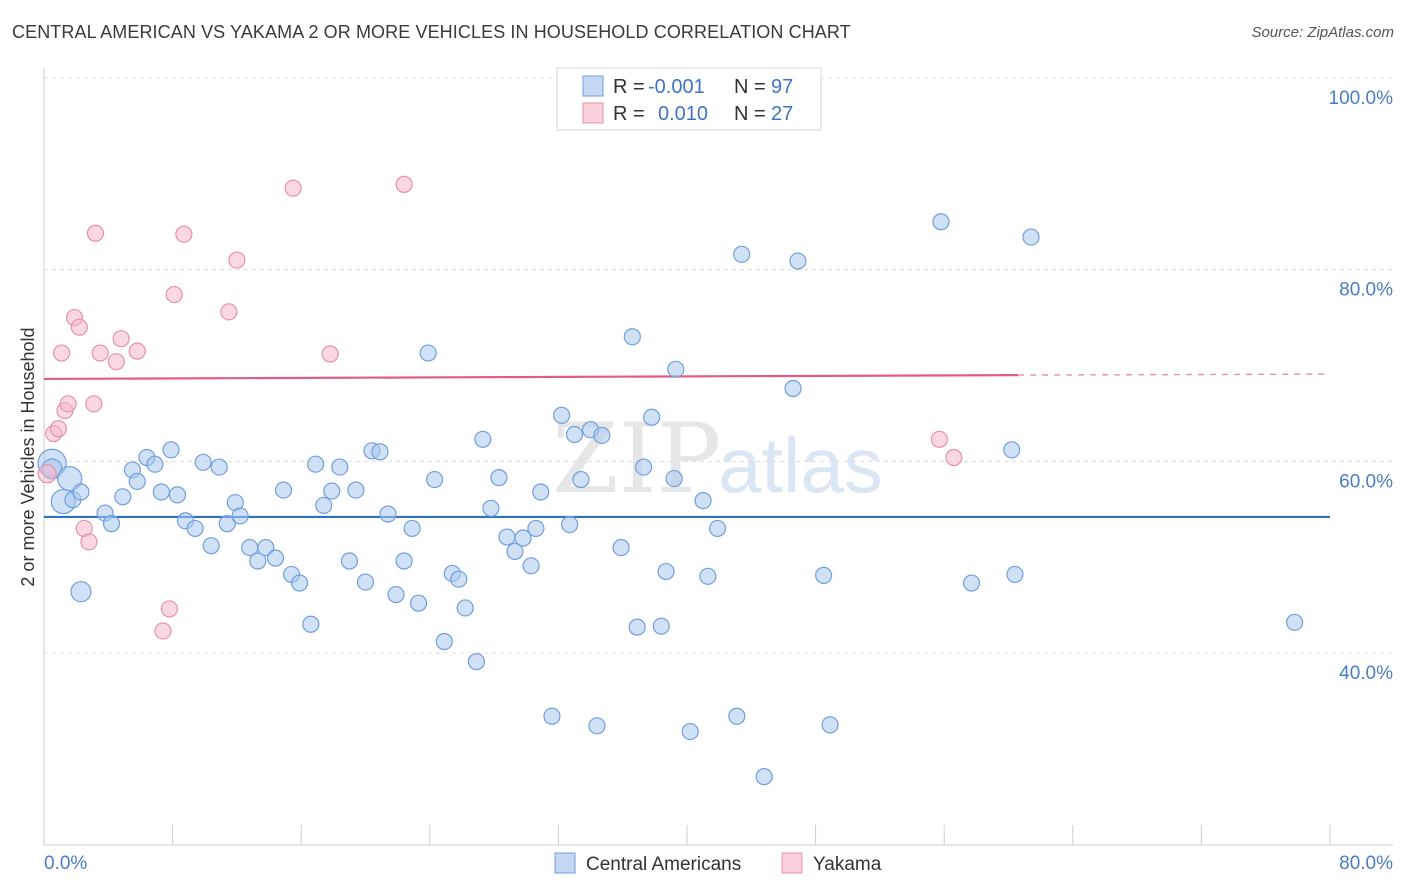 This screenshot has height=892, width=1406. Describe the element at coordinates (1366, 673) in the screenshot. I see `y-tick-label: 40.0%` at that location.